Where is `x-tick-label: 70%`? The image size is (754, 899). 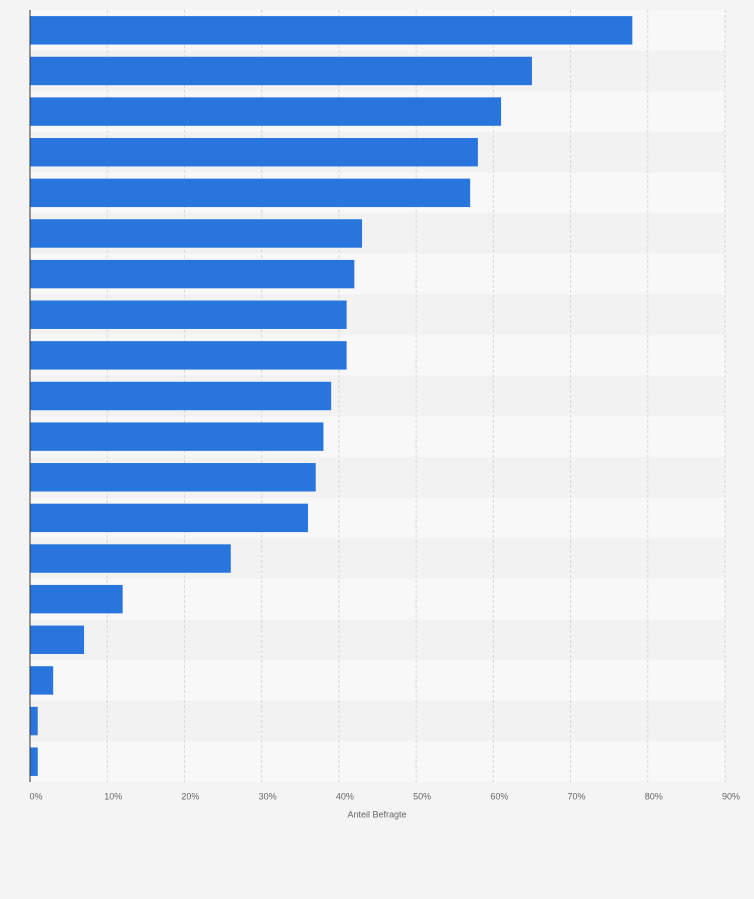 x-tick-label: 70% is located at coordinates (577, 796).